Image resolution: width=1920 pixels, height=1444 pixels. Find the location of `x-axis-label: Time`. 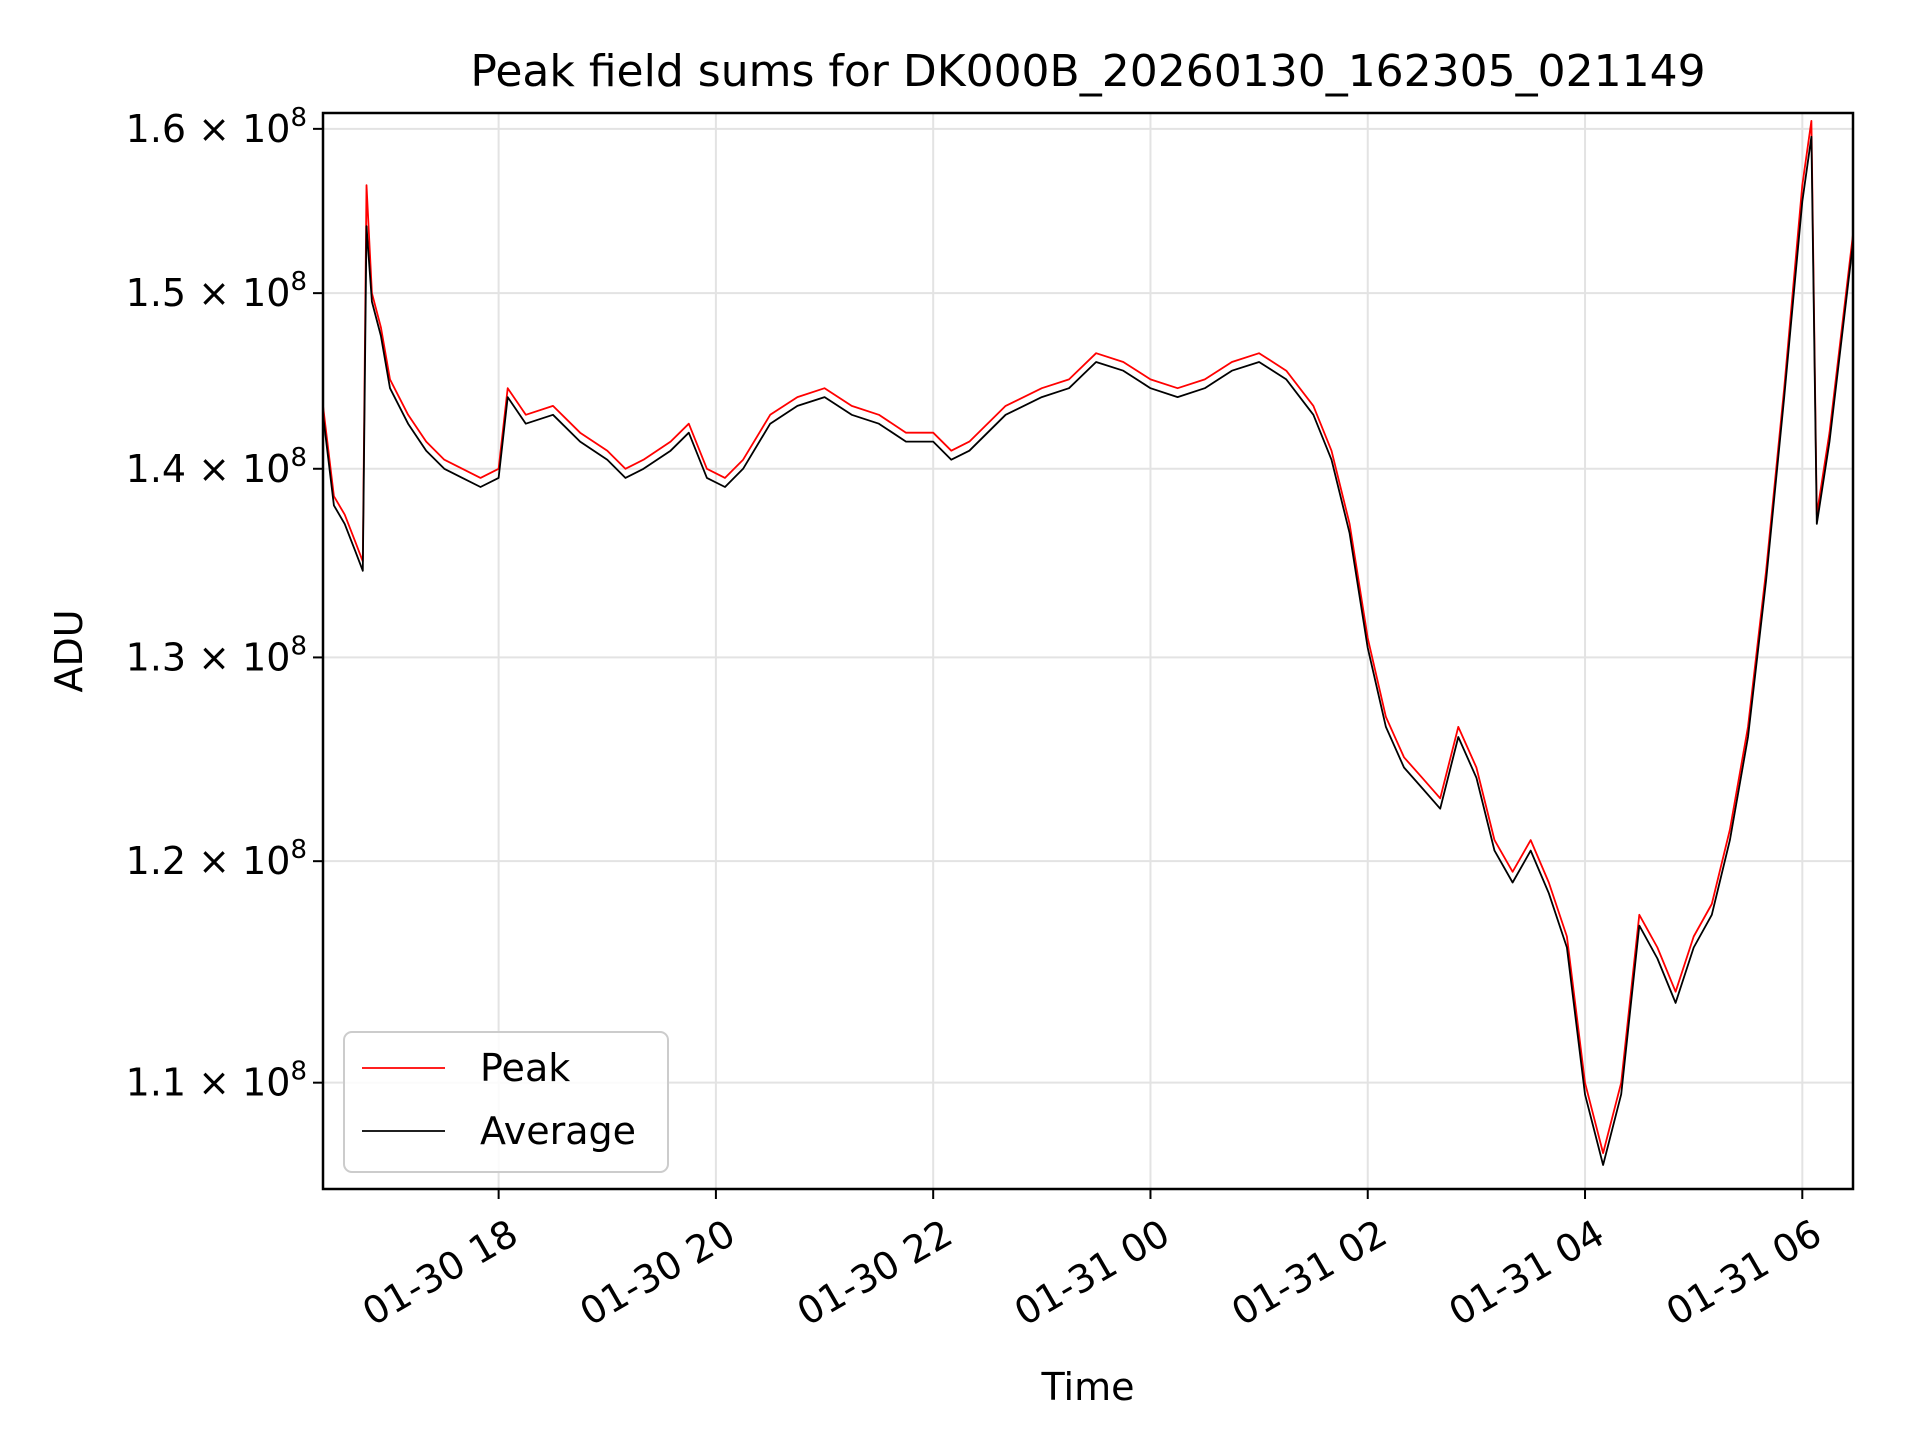

x-axis-label: Time is located at coordinates (1088, 1387).